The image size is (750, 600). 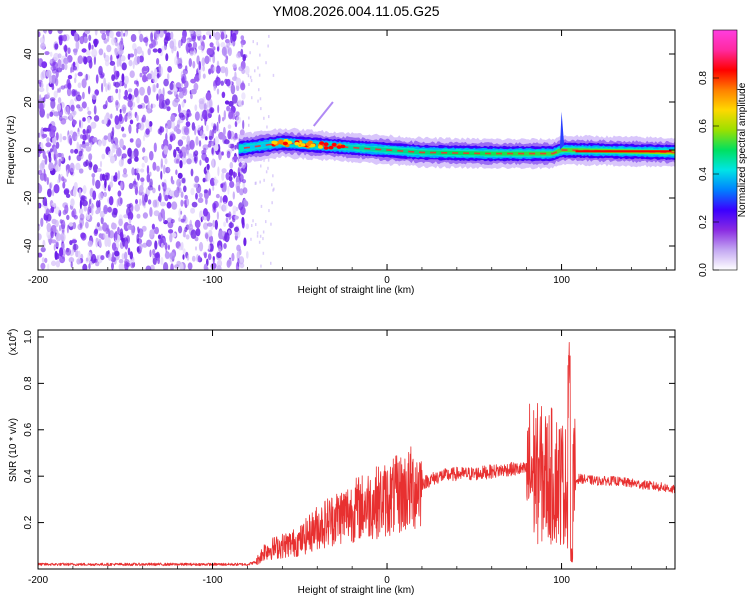 What do you see at coordinates (703, 126) in the screenshot?
I see `colorbar-tick-label: 0.6` at bounding box center [703, 126].